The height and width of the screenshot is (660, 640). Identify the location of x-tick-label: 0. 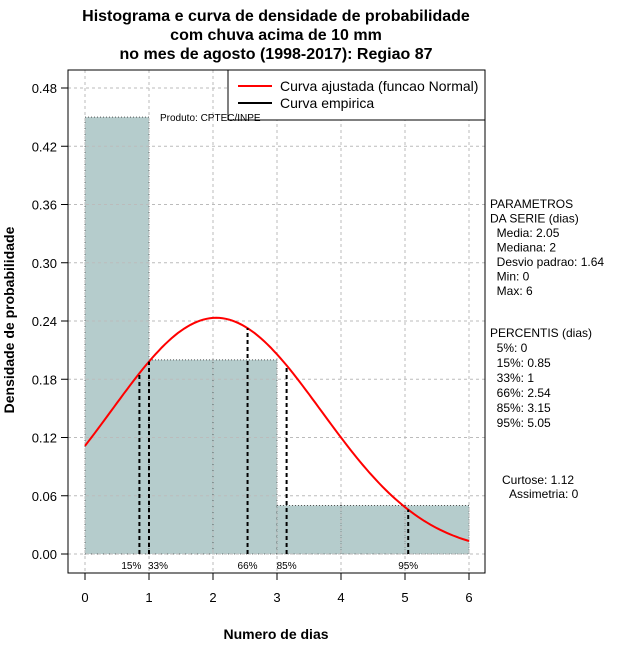
(84, 597).